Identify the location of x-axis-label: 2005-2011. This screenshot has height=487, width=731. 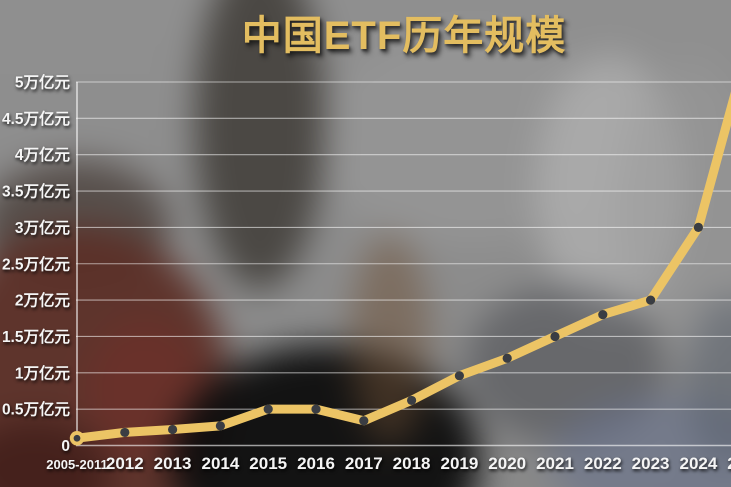
(76, 464).